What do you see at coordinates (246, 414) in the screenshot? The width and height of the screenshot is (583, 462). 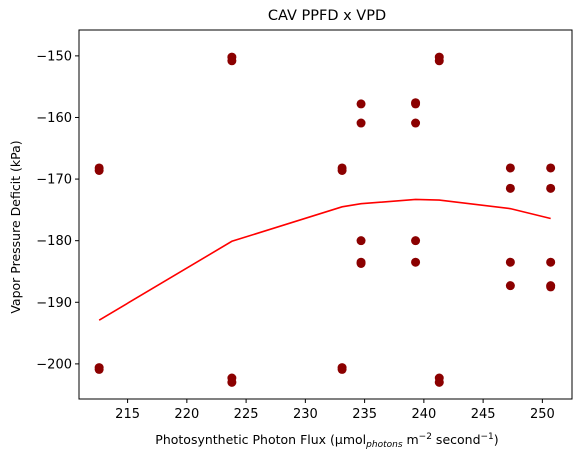 I see `x-tick-label: 225` at bounding box center [246, 414].